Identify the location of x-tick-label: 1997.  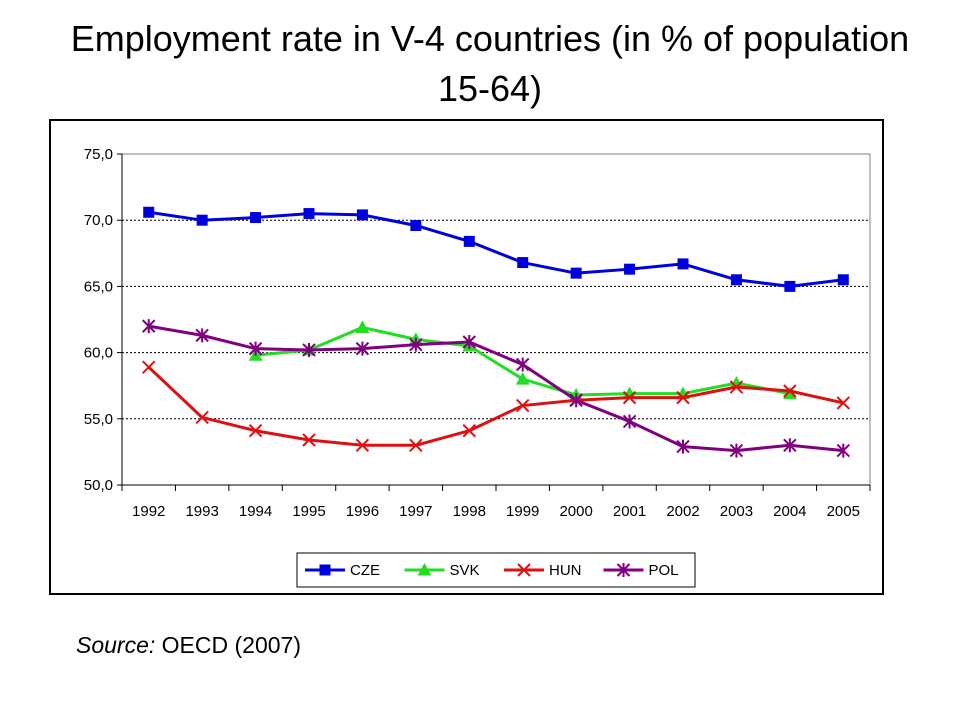
(415, 511).